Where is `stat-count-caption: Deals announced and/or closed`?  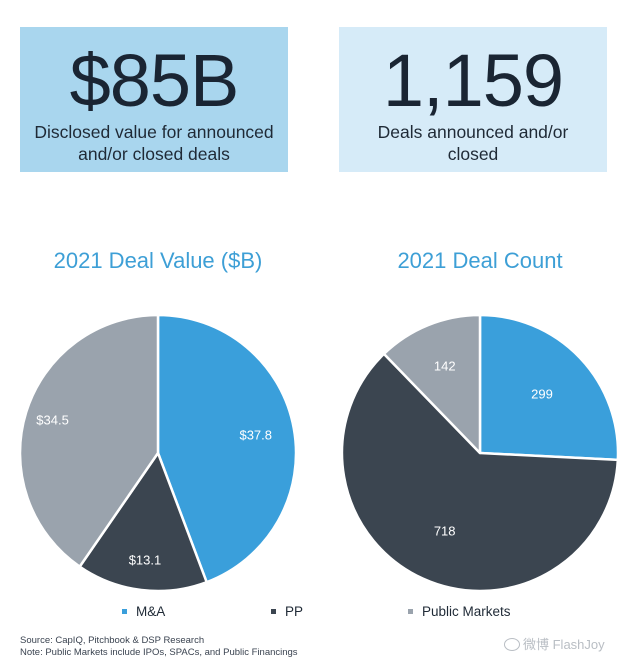 stat-count-caption: Deals announced and/or closed is located at coordinates (473, 143).